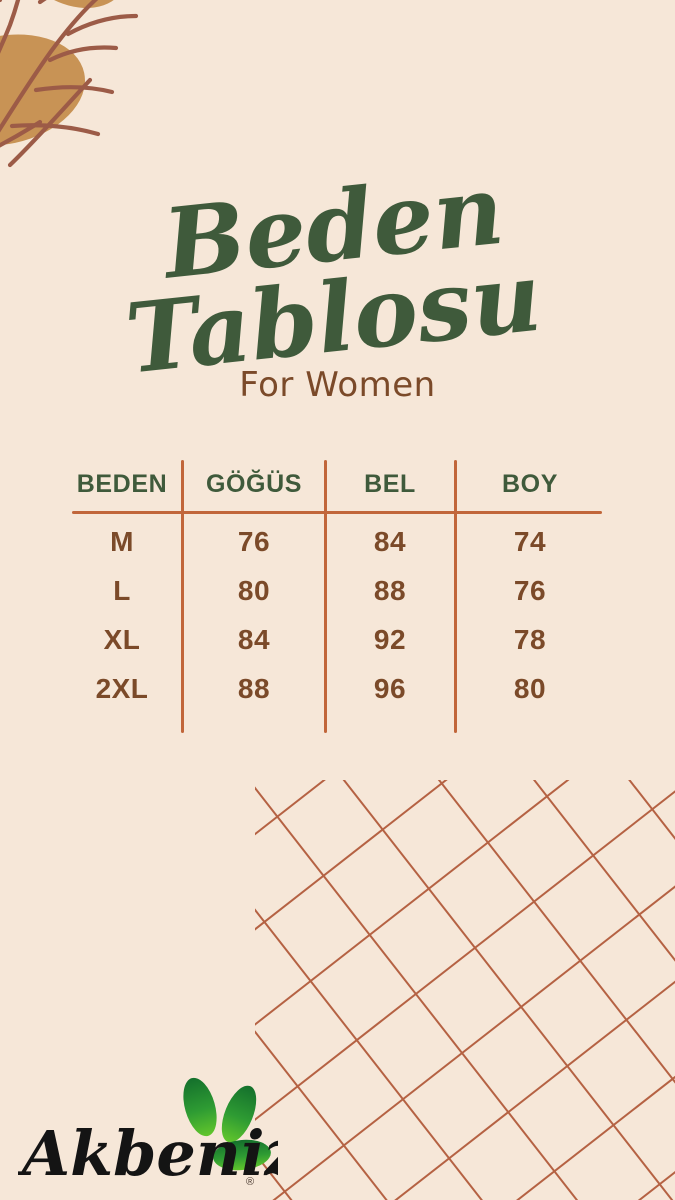 The width and height of the screenshot is (675, 1200). Describe the element at coordinates (530, 484) in the screenshot. I see `table-header-boy: BOY` at that location.